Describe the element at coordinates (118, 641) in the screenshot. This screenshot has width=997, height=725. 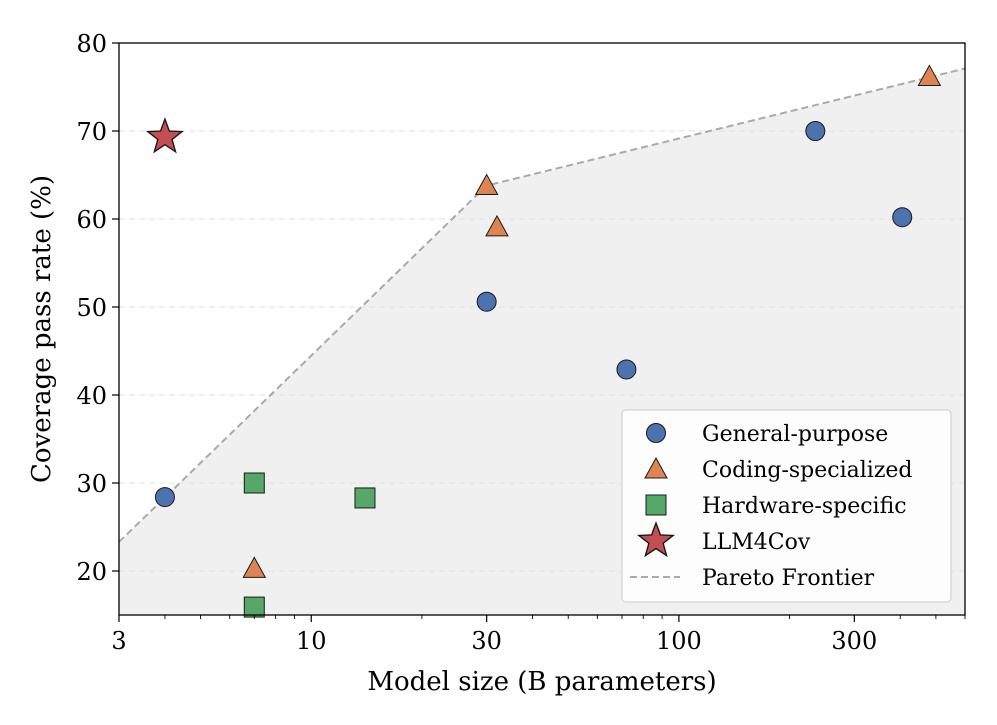
I see `x-tick-label: 3` at that location.